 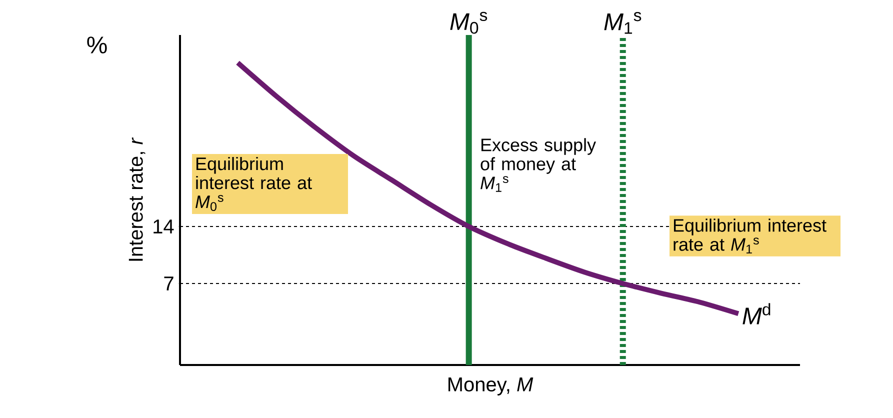 What do you see at coordinates (491, 387) in the screenshot?
I see `x-axis-title: Money, M` at bounding box center [491, 387].